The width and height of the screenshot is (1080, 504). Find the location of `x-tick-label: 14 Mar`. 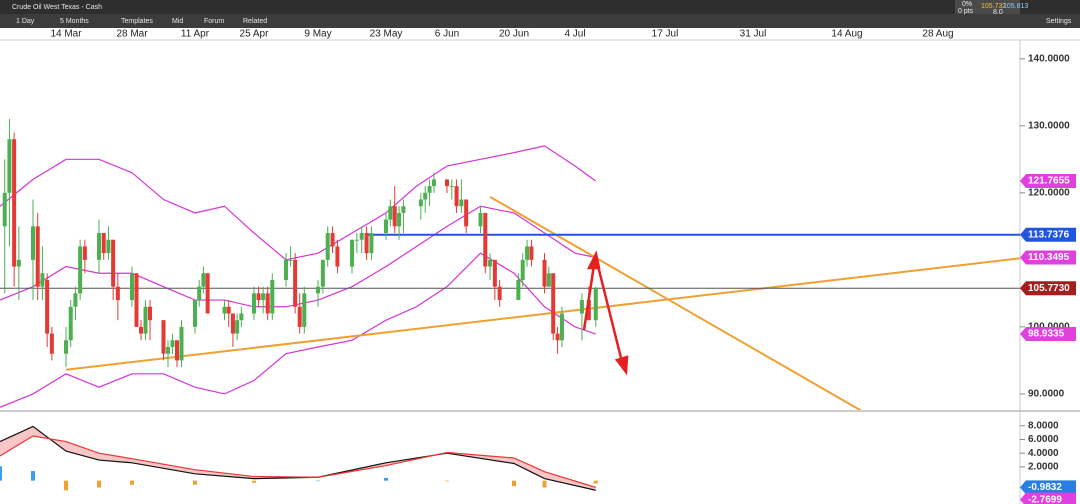

x-tick-label: 14 Mar is located at coordinates (66, 34).